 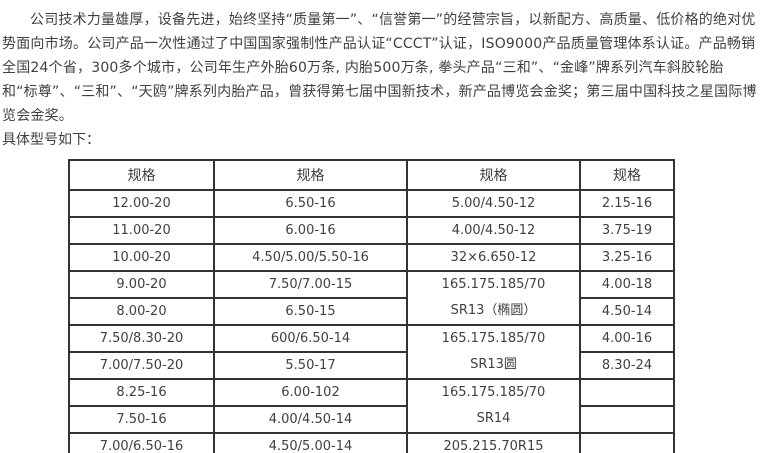 I want to click on header-row: 规格 规格 规格 规格, so click(x=371, y=175).